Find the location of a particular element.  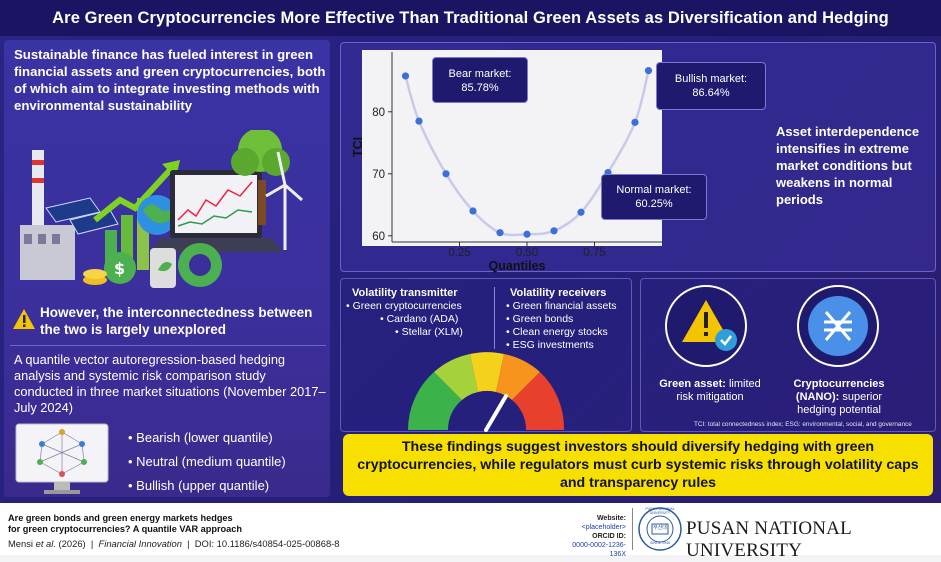

scenario-bullish: • Bullish (upper quantile) is located at coordinates (199, 485).